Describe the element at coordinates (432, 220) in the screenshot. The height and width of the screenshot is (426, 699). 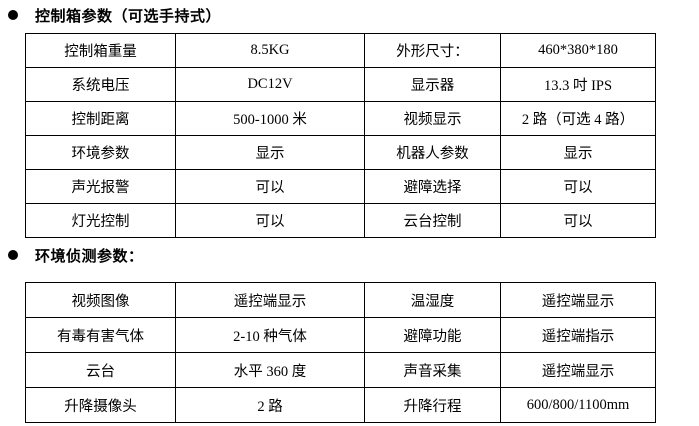
I see `table-cell-label: 云台控制` at that location.